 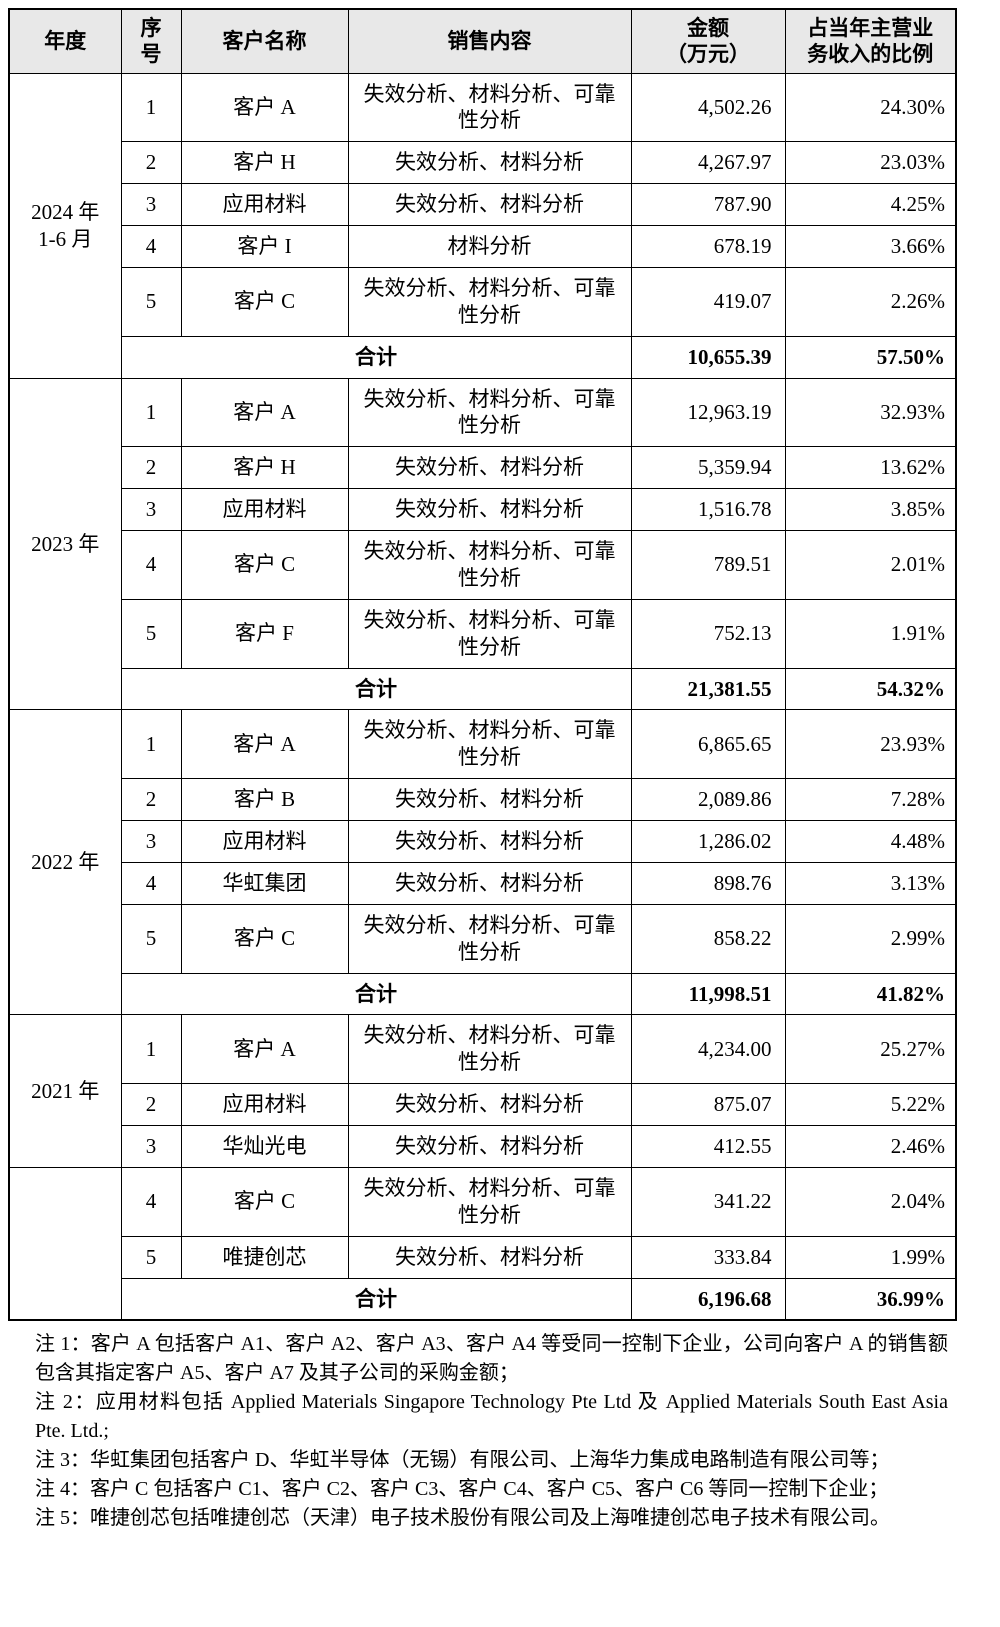 What do you see at coordinates (870, 1049) in the screenshot?
I see `ratio-value: 25.27%` at bounding box center [870, 1049].